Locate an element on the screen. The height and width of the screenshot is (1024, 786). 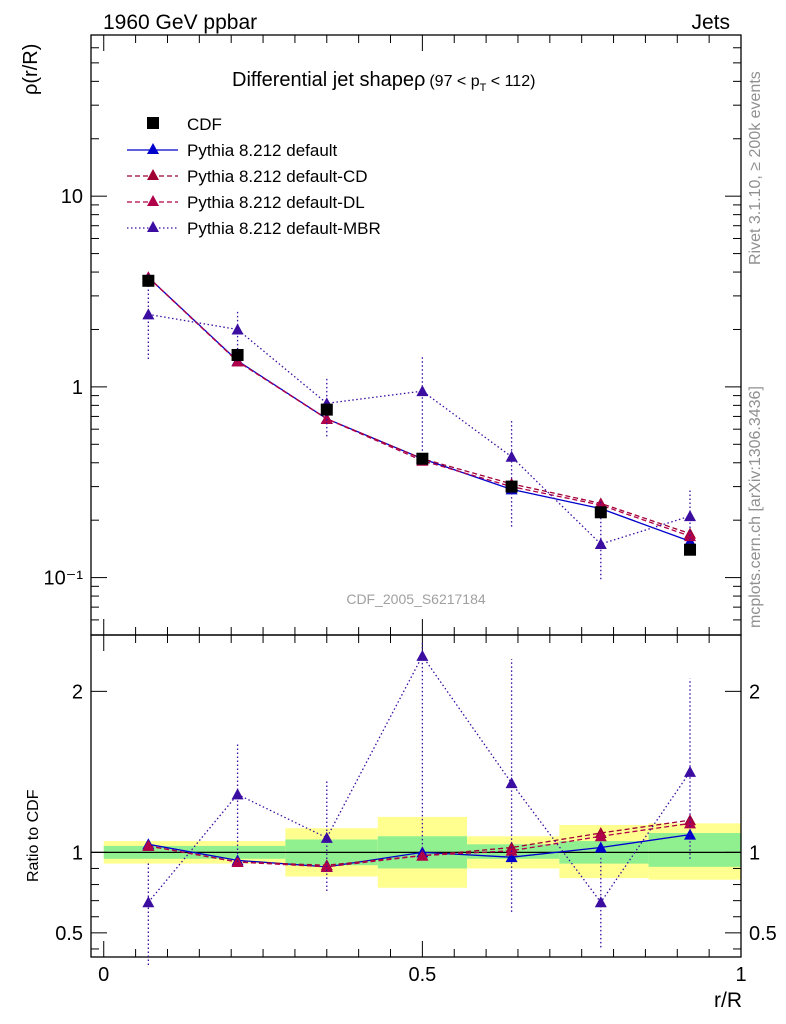
ratio-y-tick-label-right: 1 is located at coordinates (754, 853).